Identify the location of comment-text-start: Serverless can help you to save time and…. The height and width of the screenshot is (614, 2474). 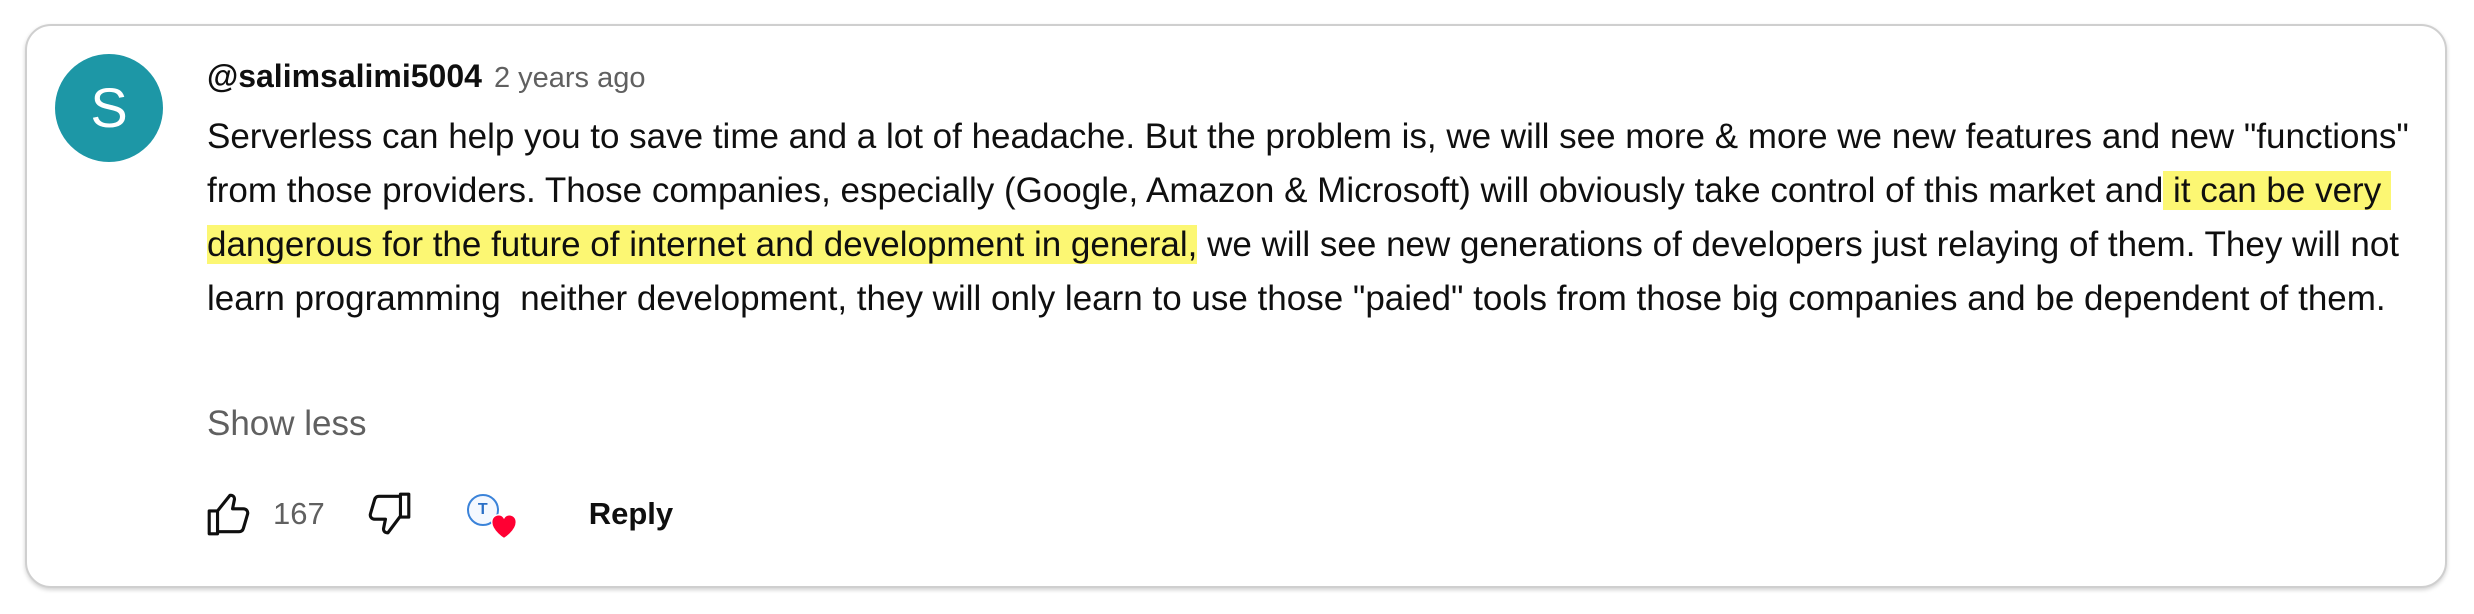
(1313, 163).